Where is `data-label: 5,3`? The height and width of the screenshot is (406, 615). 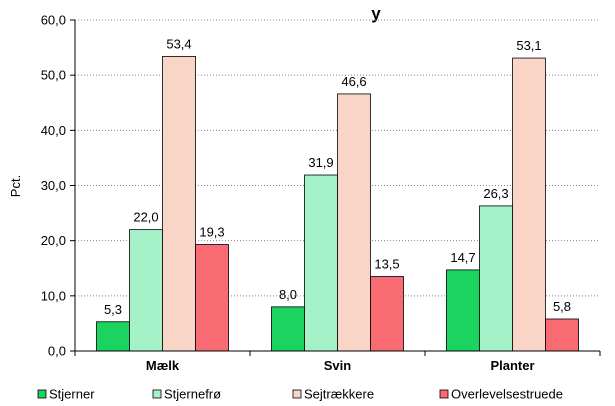
data-label: 5,3 is located at coordinates (113, 309).